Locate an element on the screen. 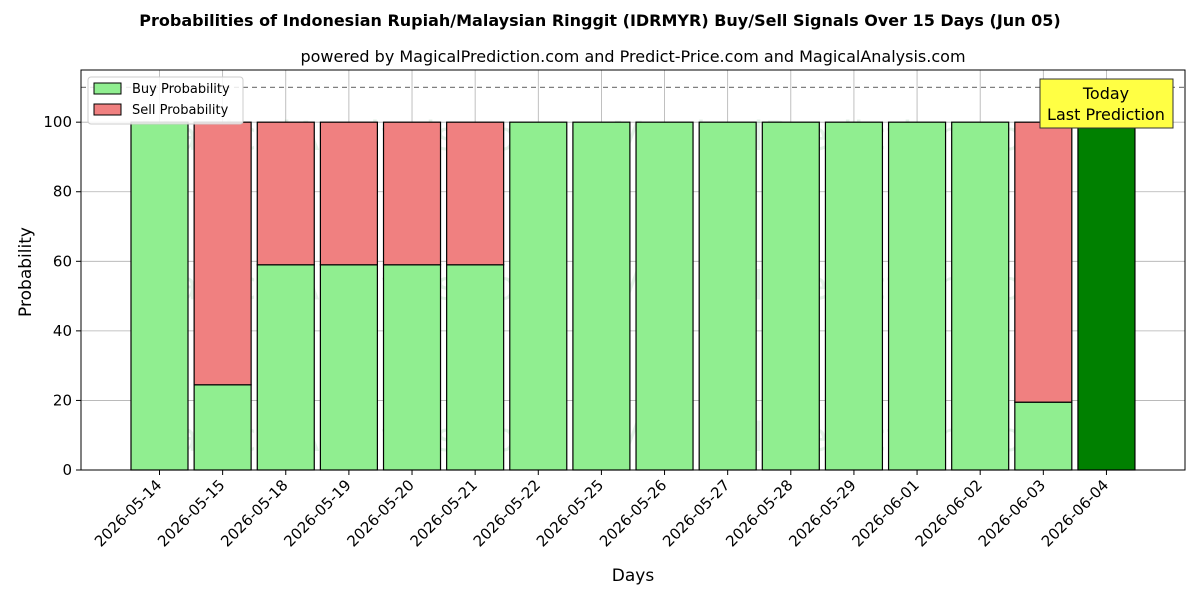  legend-label: Buy Probability is located at coordinates (181, 89).